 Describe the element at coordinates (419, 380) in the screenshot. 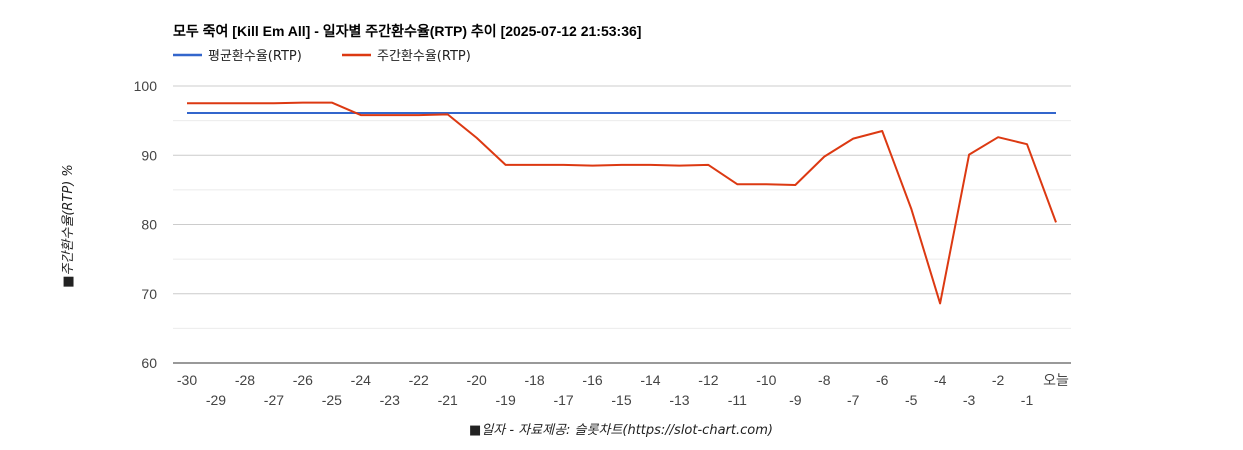

I see `x-tick-label: -22` at that location.